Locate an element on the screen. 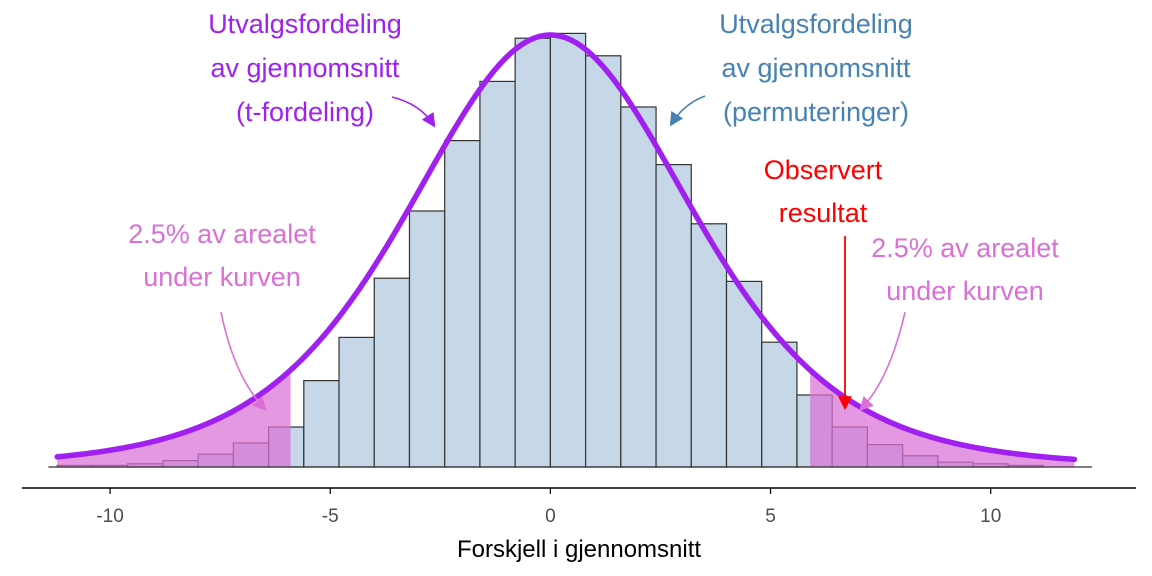 This screenshot has height=576, width=1152. x-tick-label: 10 is located at coordinates (990, 516).